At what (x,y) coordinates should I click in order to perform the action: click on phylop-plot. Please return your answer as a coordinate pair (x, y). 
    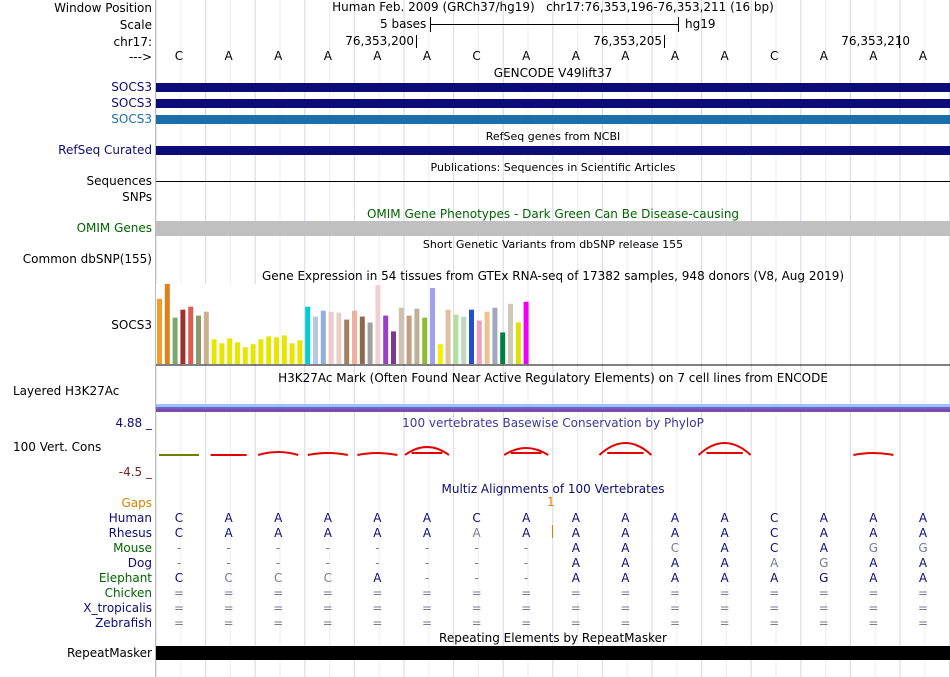
    Looking at the image, I should click on (553, 453).